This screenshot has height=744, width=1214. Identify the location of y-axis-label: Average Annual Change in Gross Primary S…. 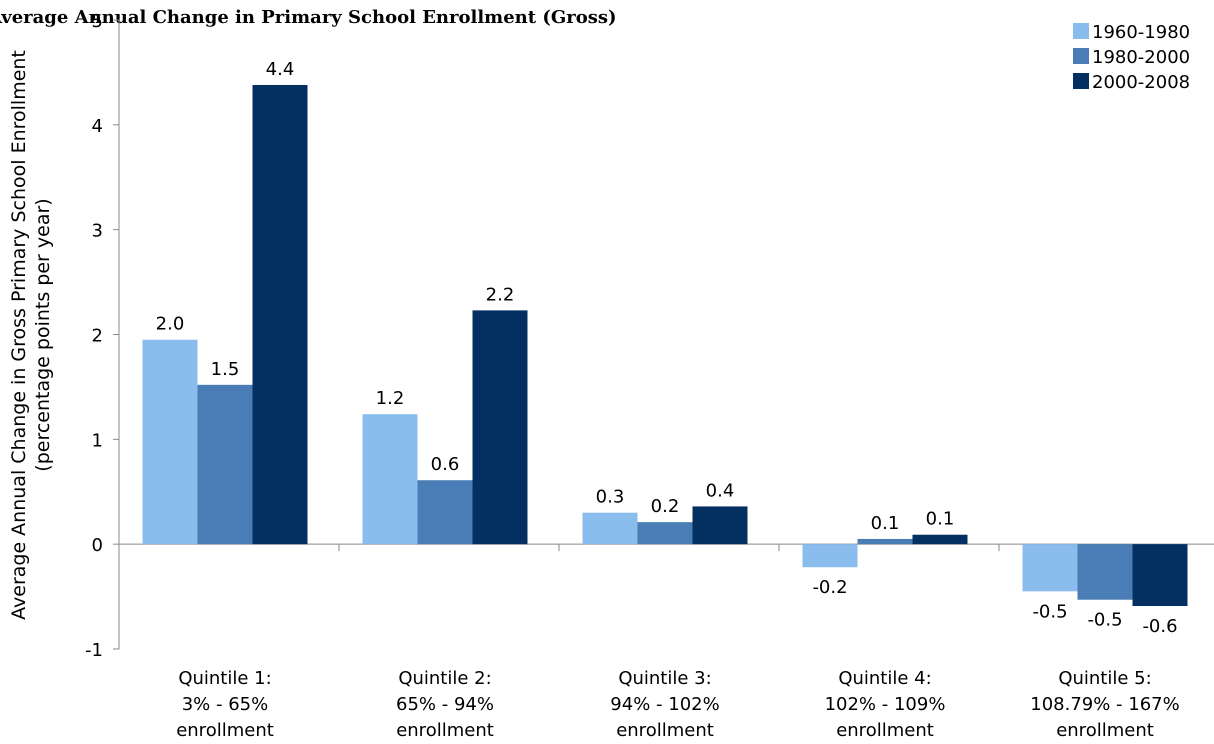
(31, 335).